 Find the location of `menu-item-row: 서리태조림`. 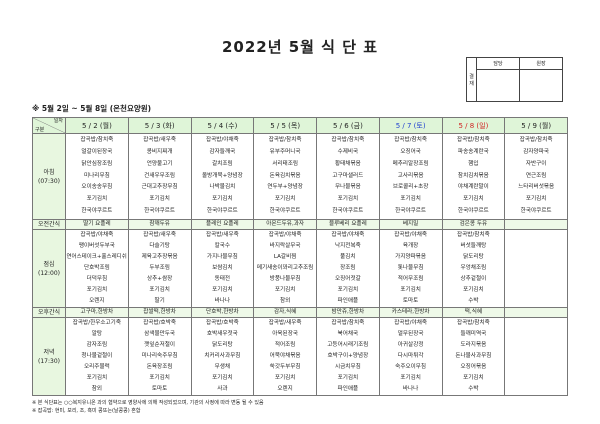

menu-item-row: 서리태조림 is located at coordinates (285, 165).